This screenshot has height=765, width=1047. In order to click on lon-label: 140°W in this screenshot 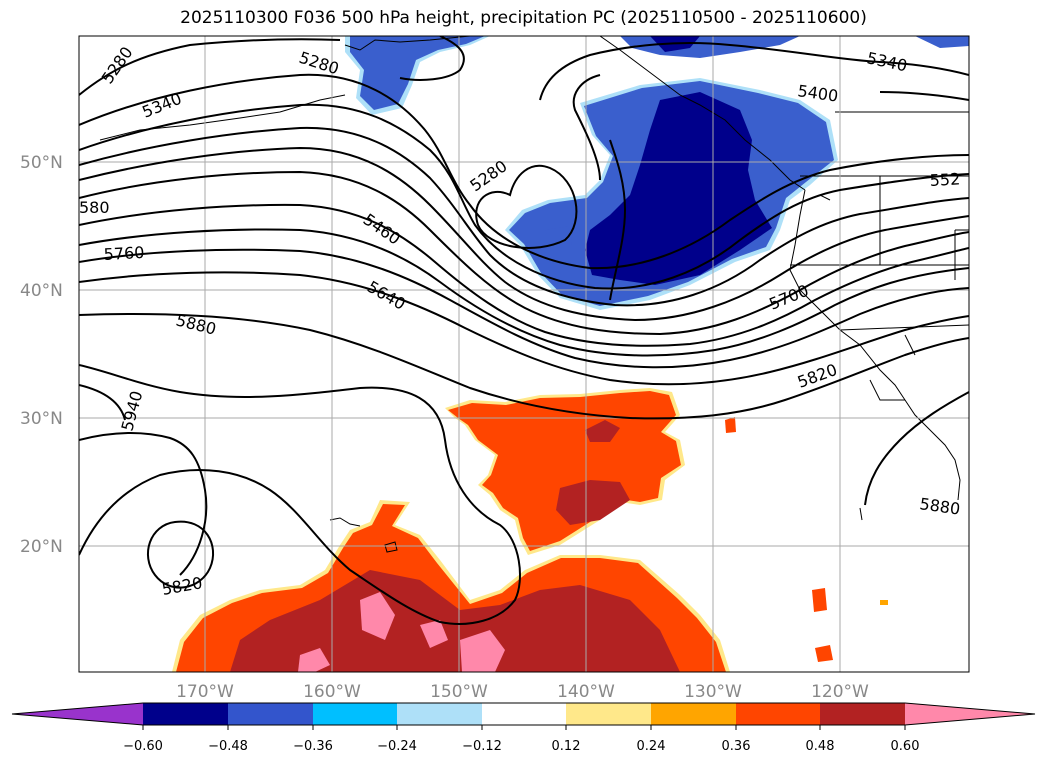, I will do `click(586, 692)`.